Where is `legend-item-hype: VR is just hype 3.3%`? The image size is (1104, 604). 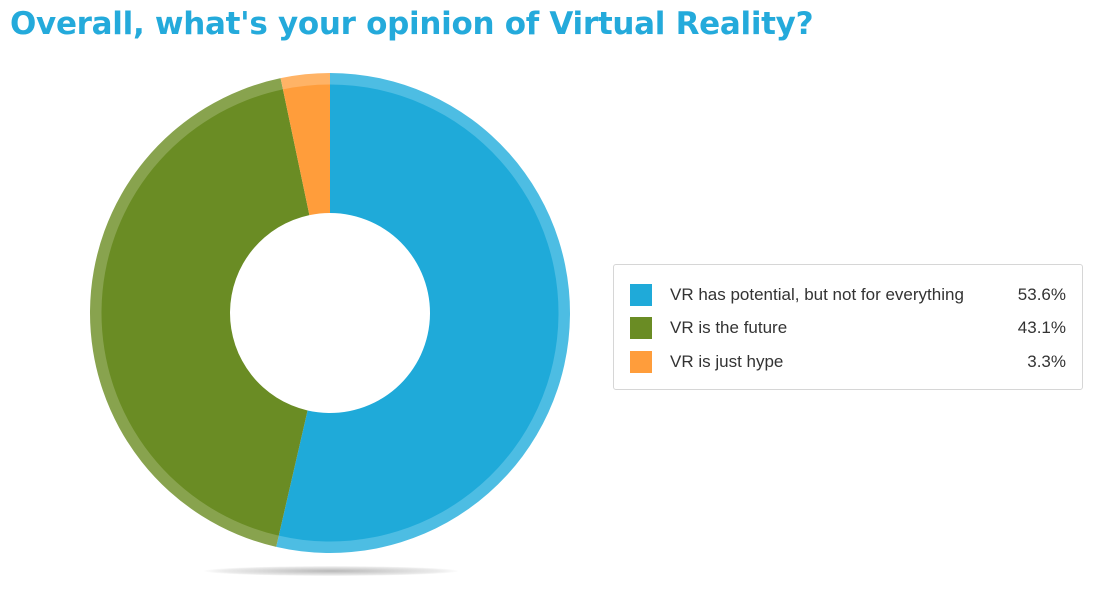
legend-item-hype: VR is just hype 3.3% is located at coordinates (848, 362).